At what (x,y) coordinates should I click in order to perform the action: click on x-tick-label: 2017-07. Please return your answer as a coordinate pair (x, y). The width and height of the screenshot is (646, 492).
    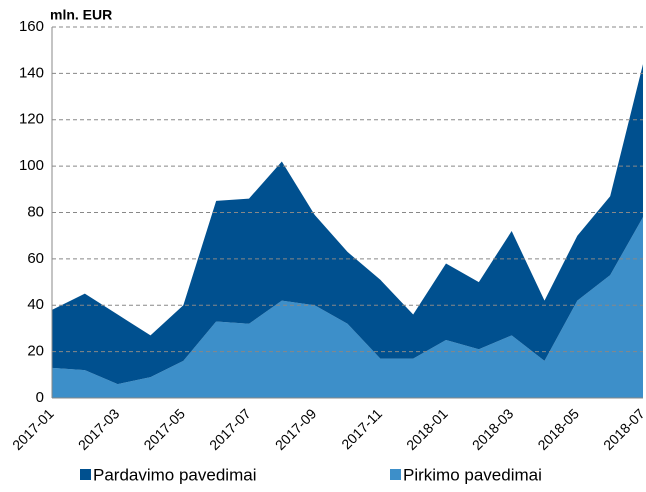
    Looking at the image, I should click on (230, 429).